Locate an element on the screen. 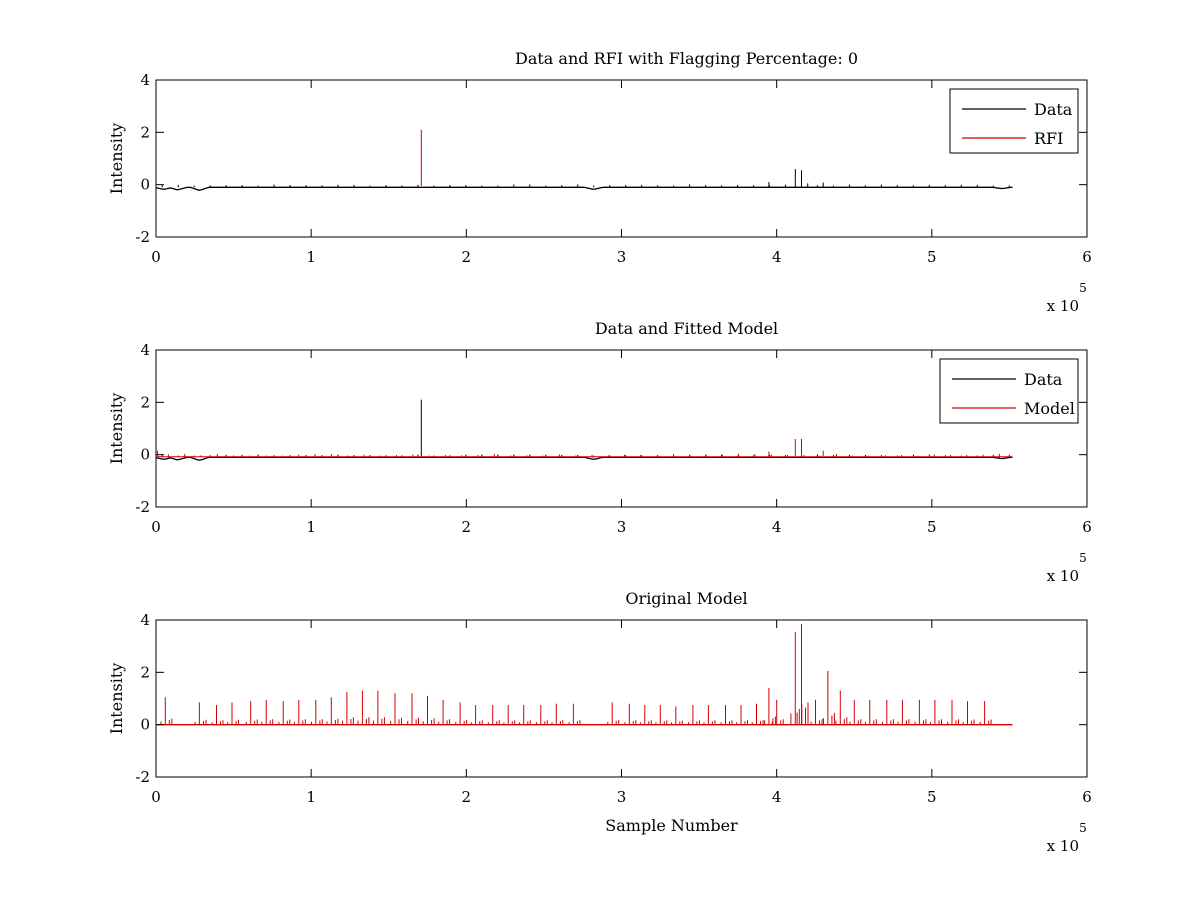  chart-title: Data and Fitted Model is located at coordinates (686, 328).